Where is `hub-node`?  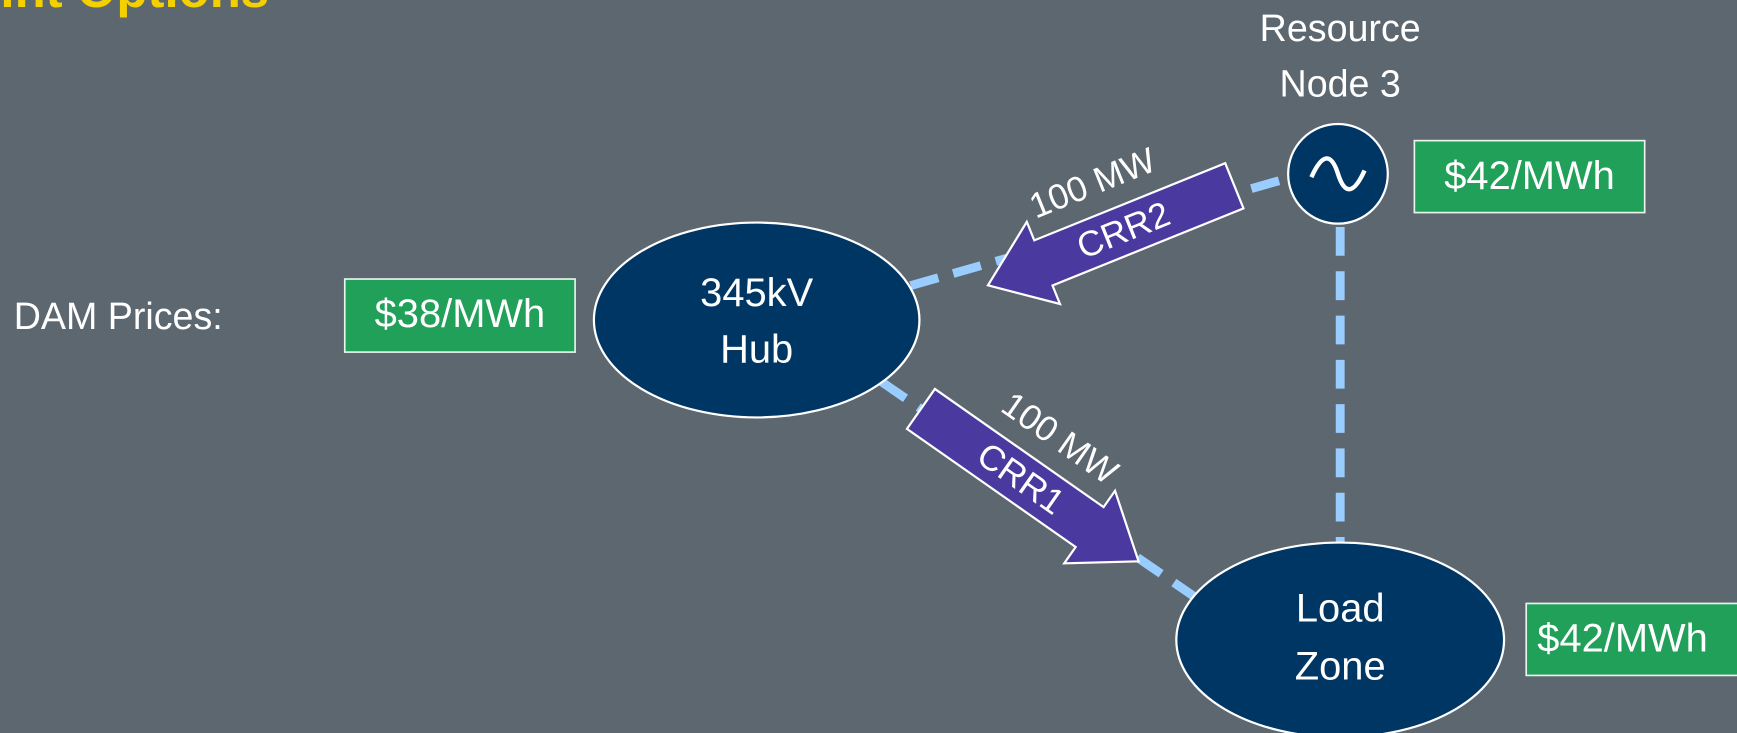
hub-node is located at coordinates (756, 320).